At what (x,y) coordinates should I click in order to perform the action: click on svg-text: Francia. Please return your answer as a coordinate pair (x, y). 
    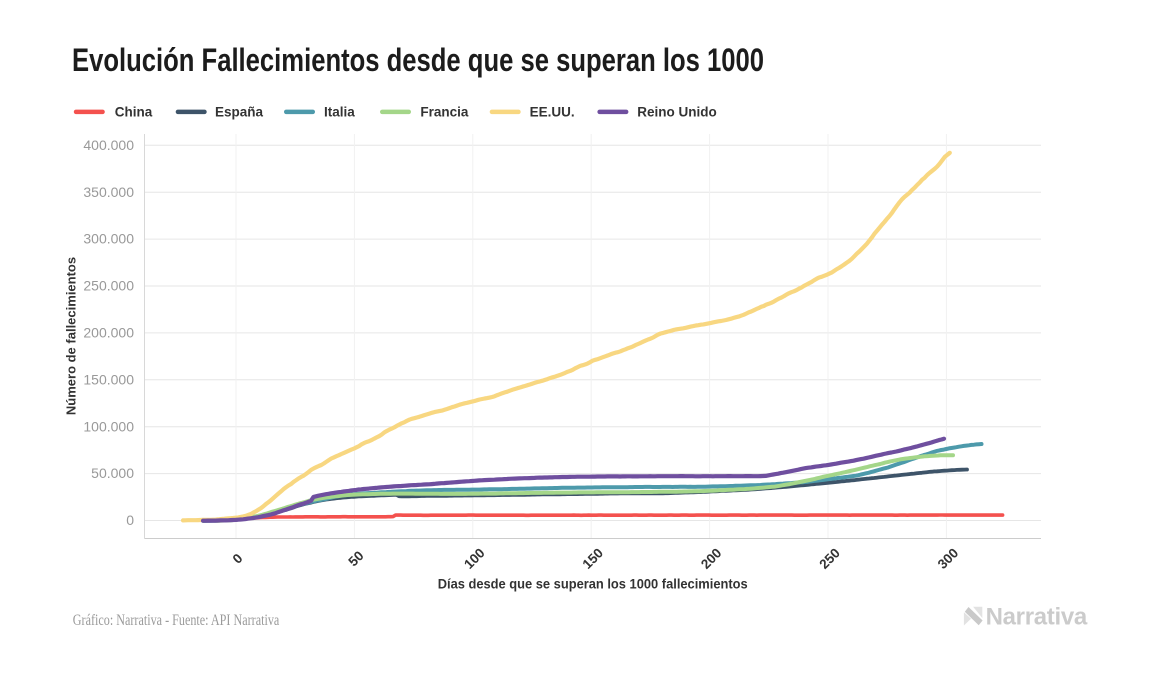
    Looking at the image, I should click on (444, 112).